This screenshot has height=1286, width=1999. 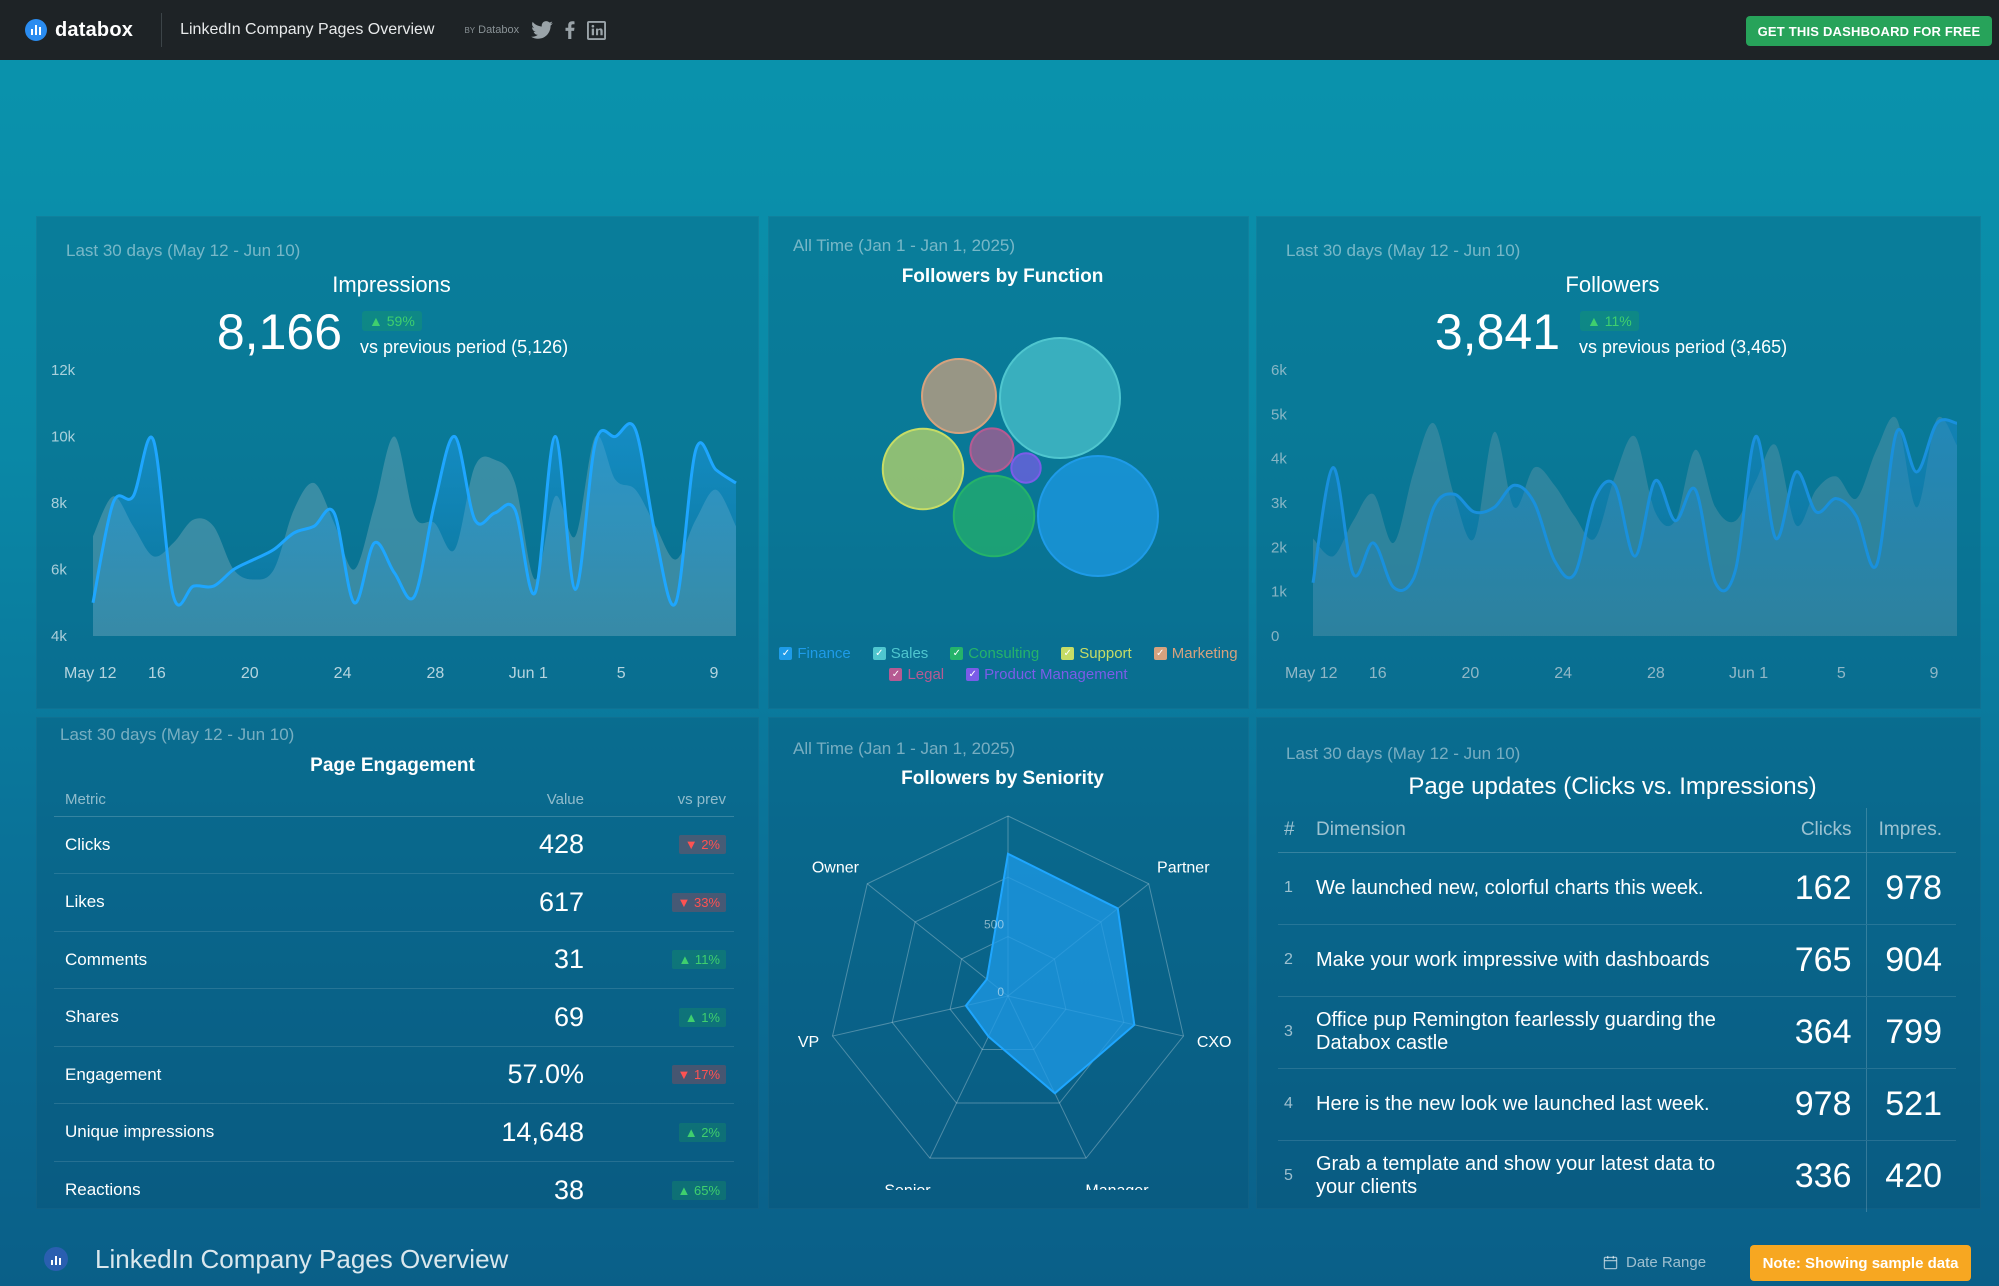 I want to click on table-row: Engagement 57.0% ▼ 17%, so click(x=394, y=1075).